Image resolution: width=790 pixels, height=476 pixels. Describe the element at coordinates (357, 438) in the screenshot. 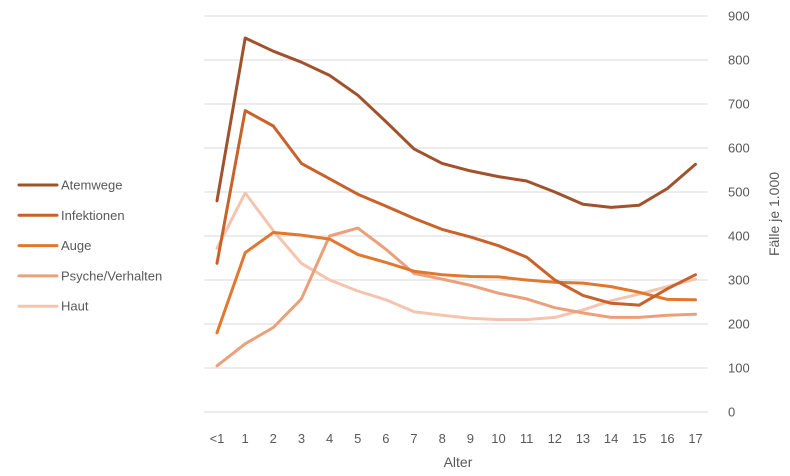

I see `x-tick-label: 5` at that location.